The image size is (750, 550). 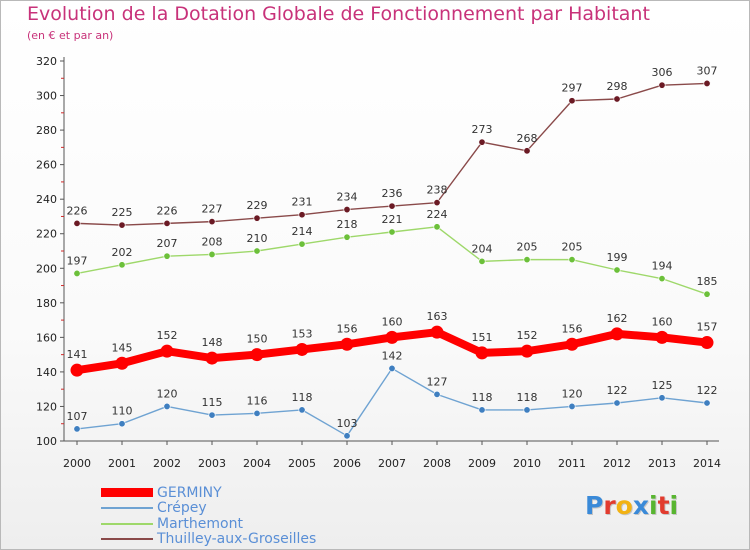 I want to click on data-label-cr-pey: 120, so click(x=167, y=393).